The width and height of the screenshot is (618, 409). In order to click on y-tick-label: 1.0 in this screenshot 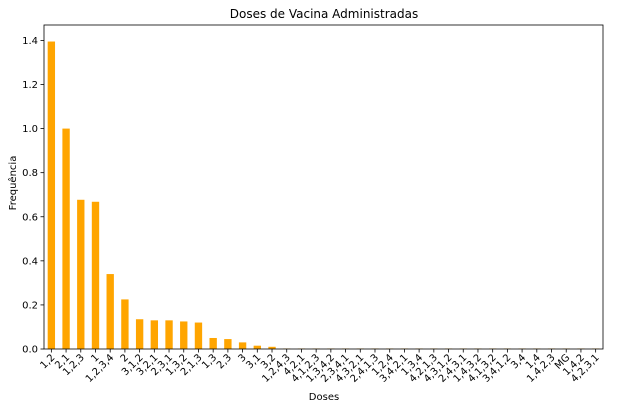, I will do `click(30, 129)`.